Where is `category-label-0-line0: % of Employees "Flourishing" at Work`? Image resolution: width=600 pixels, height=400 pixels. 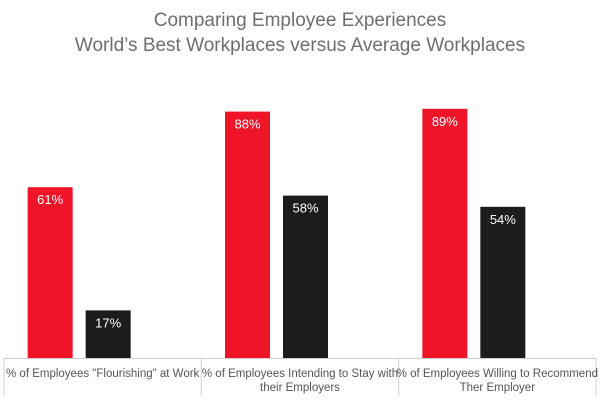 category-label-0-line0: % of Employees "Flourishing" at Work is located at coordinates (103, 374).